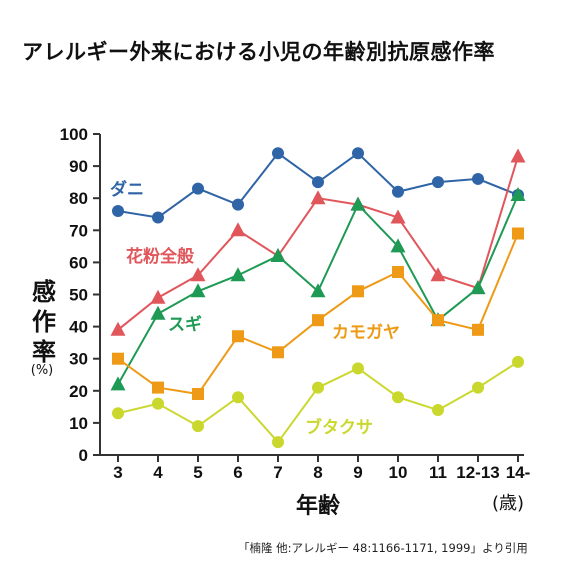 The height and width of the screenshot is (580, 566). Describe the element at coordinates (508, 503) in the screenshot. I see `x-axis-unit: (歳)` at that location.